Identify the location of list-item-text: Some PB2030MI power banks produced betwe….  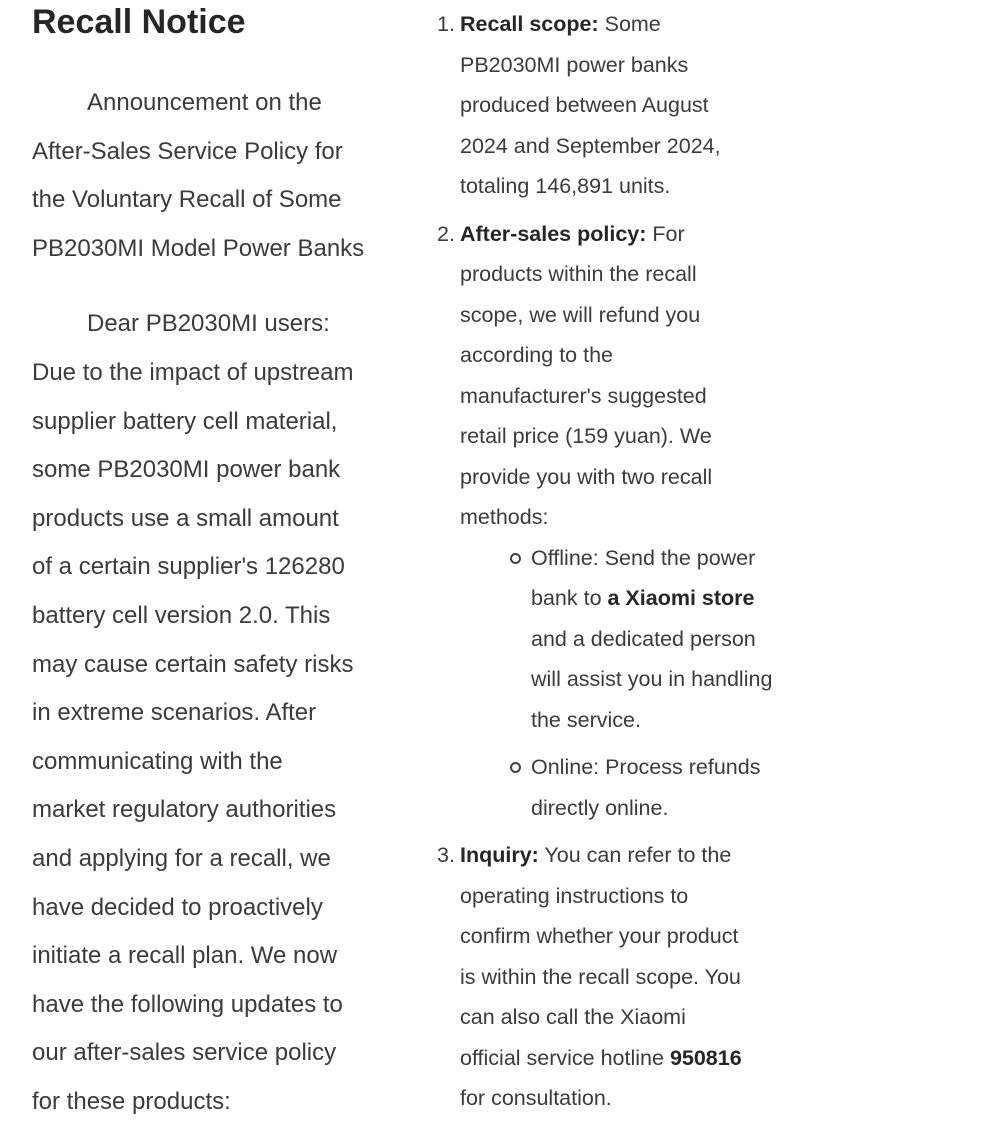
(590, 105).